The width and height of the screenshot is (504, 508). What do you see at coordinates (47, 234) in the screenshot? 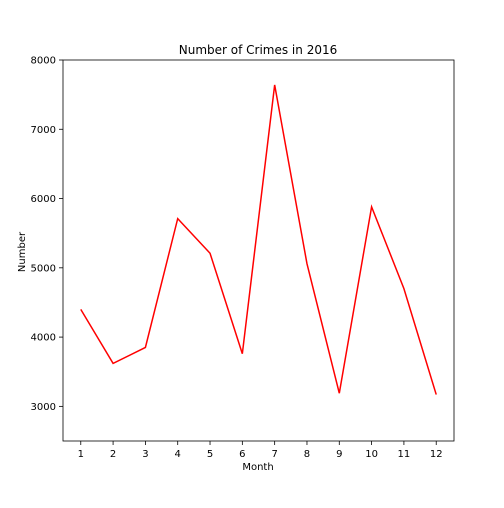
I see `y-axis-ticks: 3000 4000 5000 6000 7000 8000` at bounding box center [47, 234].